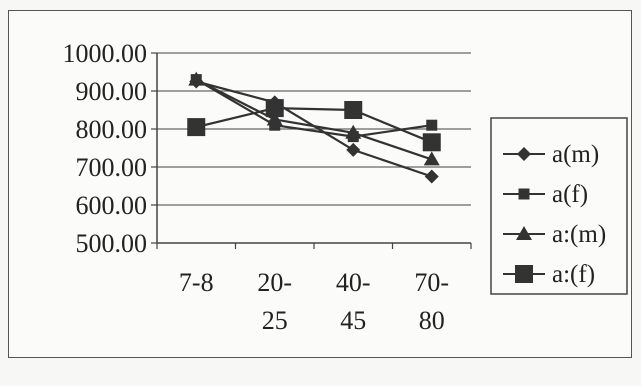  Describe the element at coordinates (274, 301) in the screenshot. I see `x-tick-label: 20-25` at that location.